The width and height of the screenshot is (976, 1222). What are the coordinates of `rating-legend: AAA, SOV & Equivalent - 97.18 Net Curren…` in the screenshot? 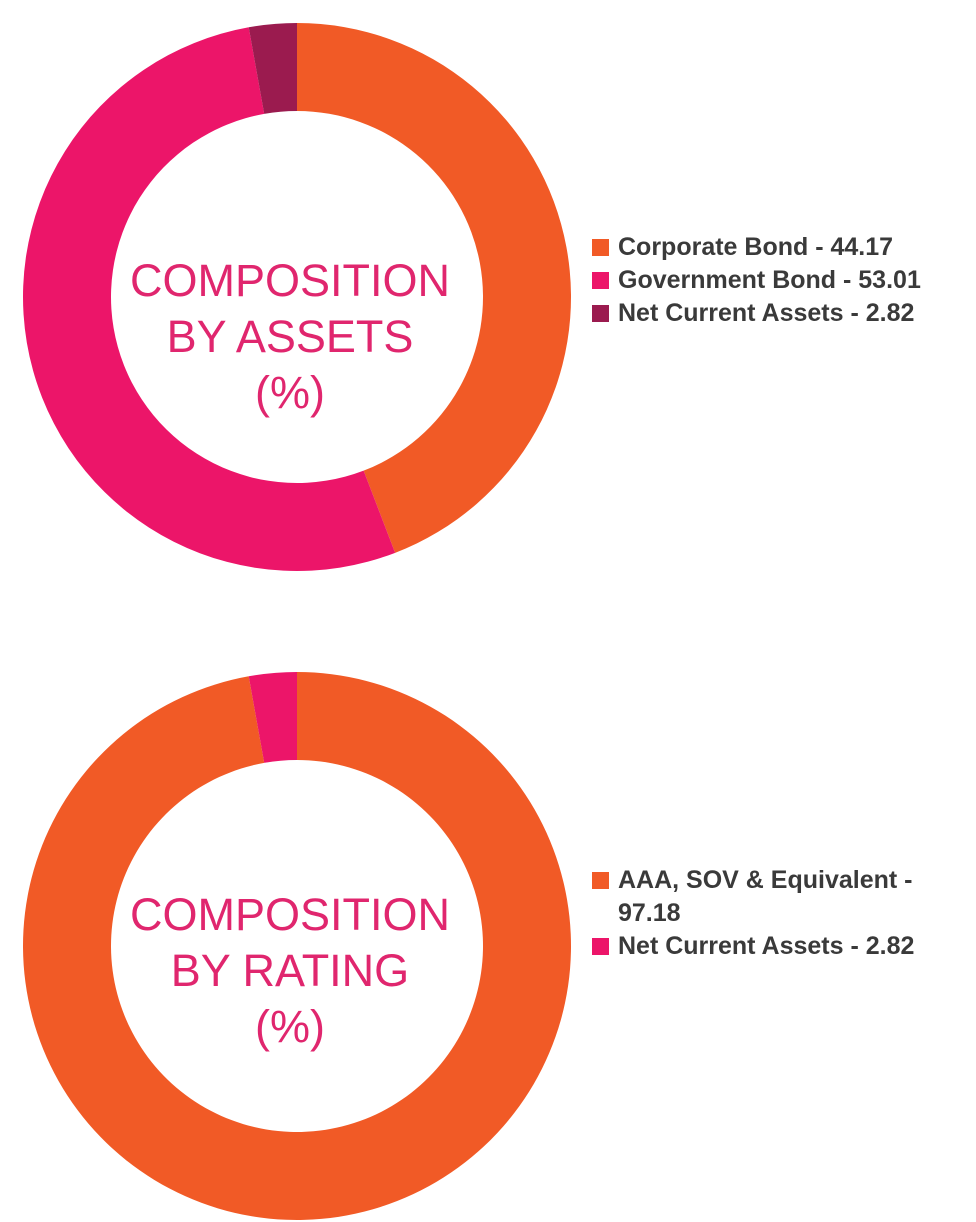 It's located at (762, 913).